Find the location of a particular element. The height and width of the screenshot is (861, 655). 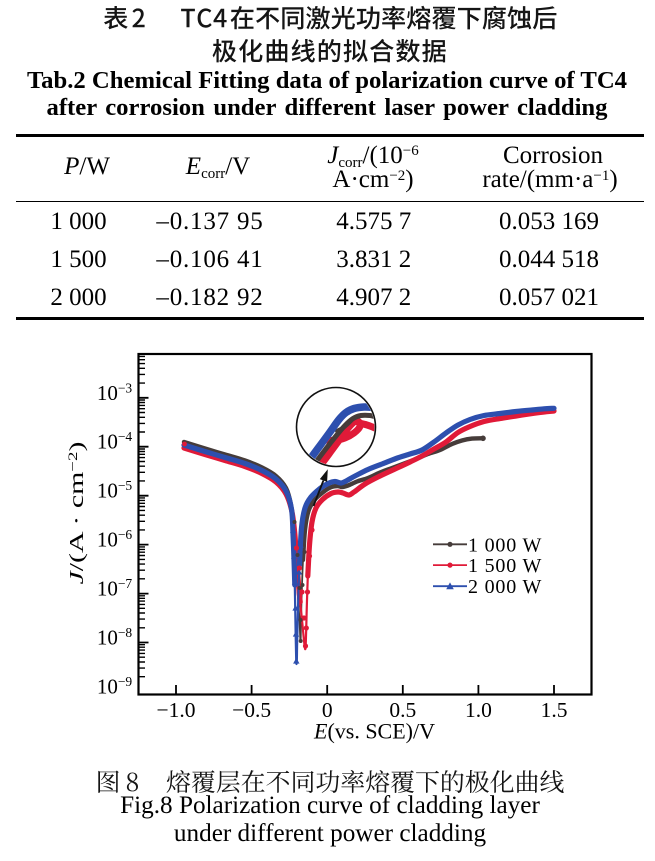

svg-text: 2 000 W is located at coordinates (505, 587).